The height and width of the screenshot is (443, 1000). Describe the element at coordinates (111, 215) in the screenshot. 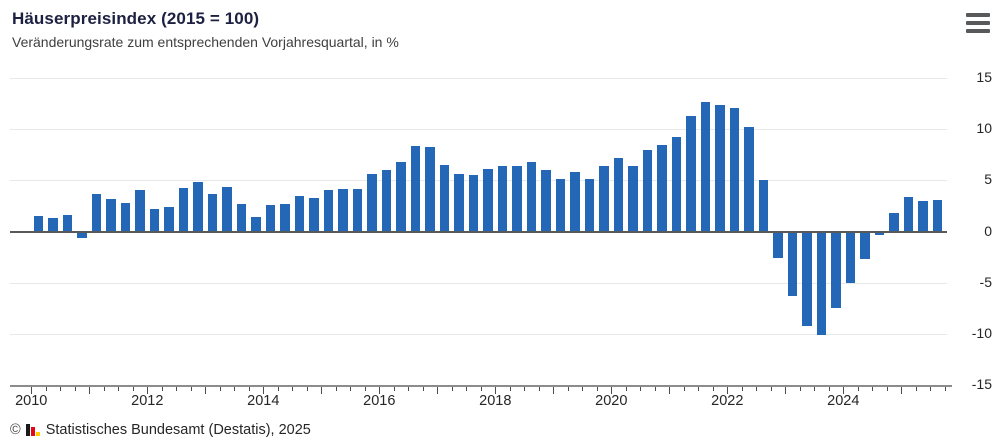

I see `bar-2011-Q2` at that location.